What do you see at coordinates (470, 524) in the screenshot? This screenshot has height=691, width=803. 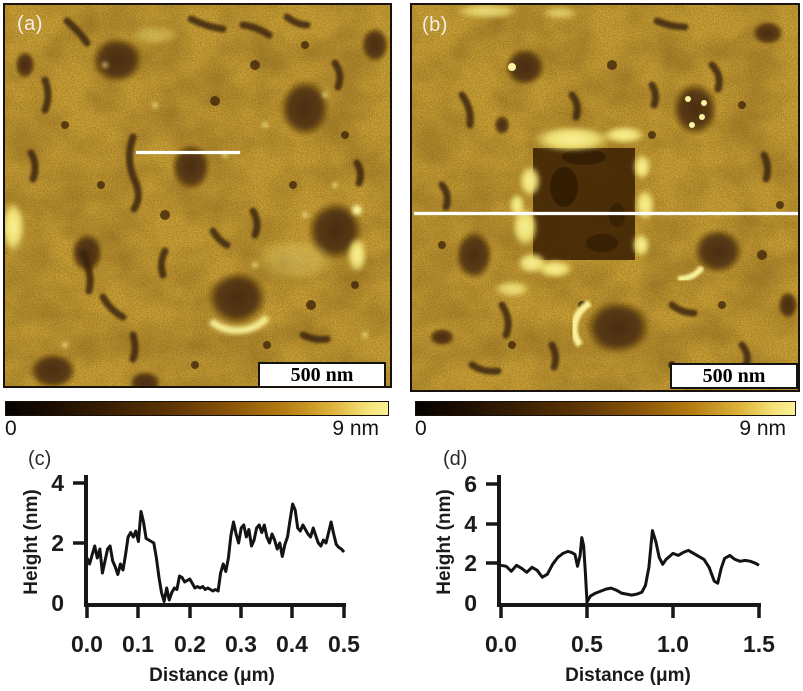 I see `d-ytick-4: 4` at bounding box center [470, 524].